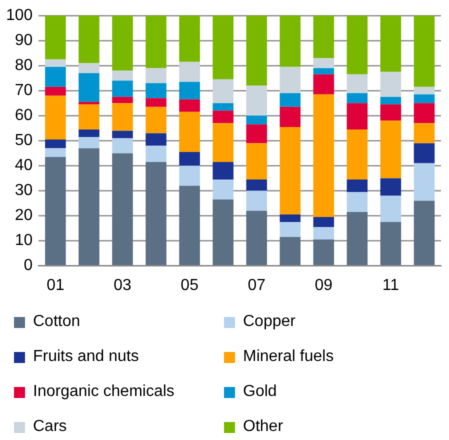 The height and width of the screenshot is (440, 449). I want to click on y-tick-label: 100, so click(19, 15).